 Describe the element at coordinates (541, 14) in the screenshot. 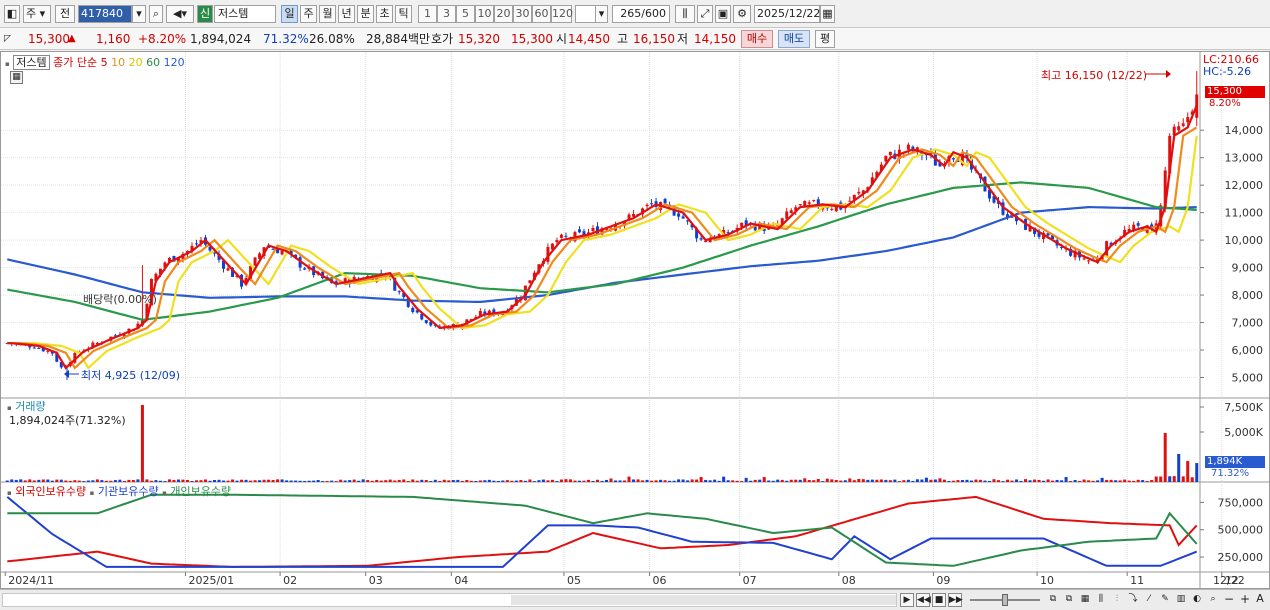

I see `interval-60: 60` at that location.